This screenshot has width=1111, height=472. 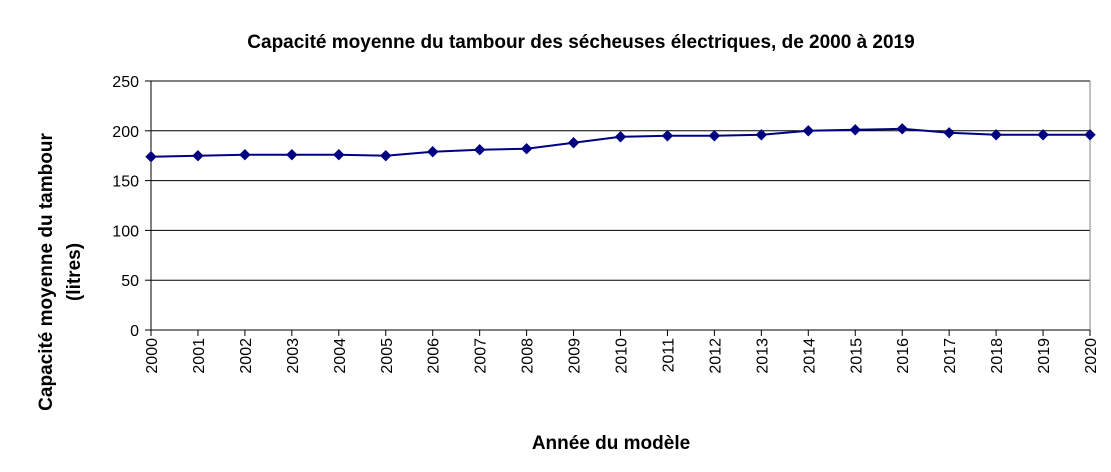 I want to click on y-axis-title-line2: (litres), so click(x=74, y=272).